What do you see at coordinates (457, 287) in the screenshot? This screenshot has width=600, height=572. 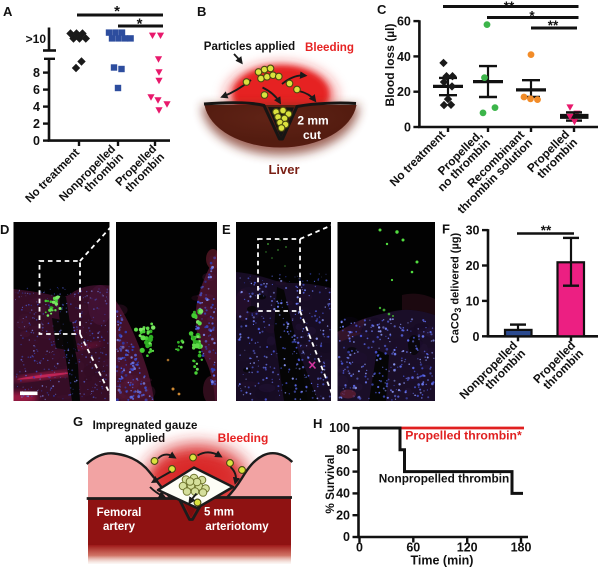 I see `svg-text: CaCO3 delivered (µg)` at bounding box center [457, 287].